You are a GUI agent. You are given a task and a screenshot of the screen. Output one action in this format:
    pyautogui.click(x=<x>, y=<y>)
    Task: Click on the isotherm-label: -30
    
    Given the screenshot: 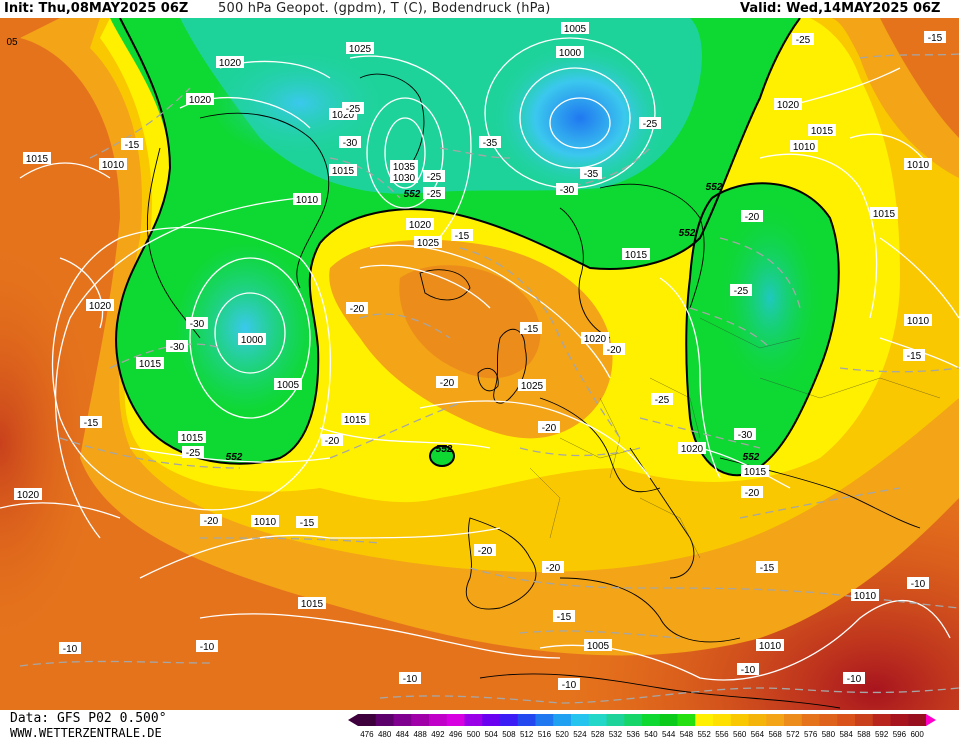 What is the action you would take?
    pyautogui.click(x=745, y=434)
    